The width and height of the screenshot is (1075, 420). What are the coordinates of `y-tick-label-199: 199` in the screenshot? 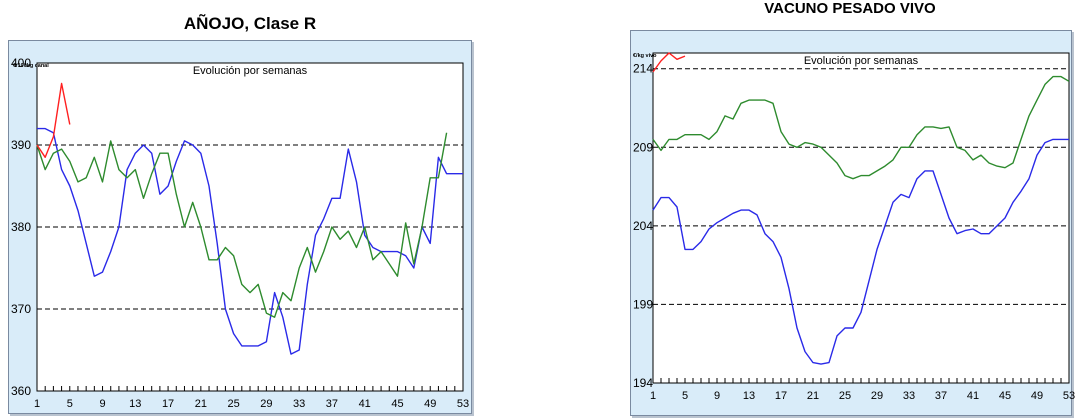 It's located at (643, 304).